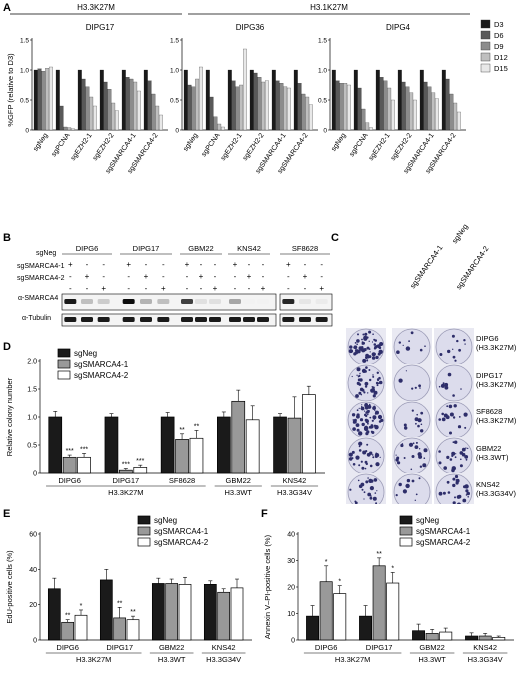  What do you see at coordinates (494, 46) in the screenshot?
I see `panel-a-legend: D3 D6 D9 D12 D15` at bounding box center [494, 46].